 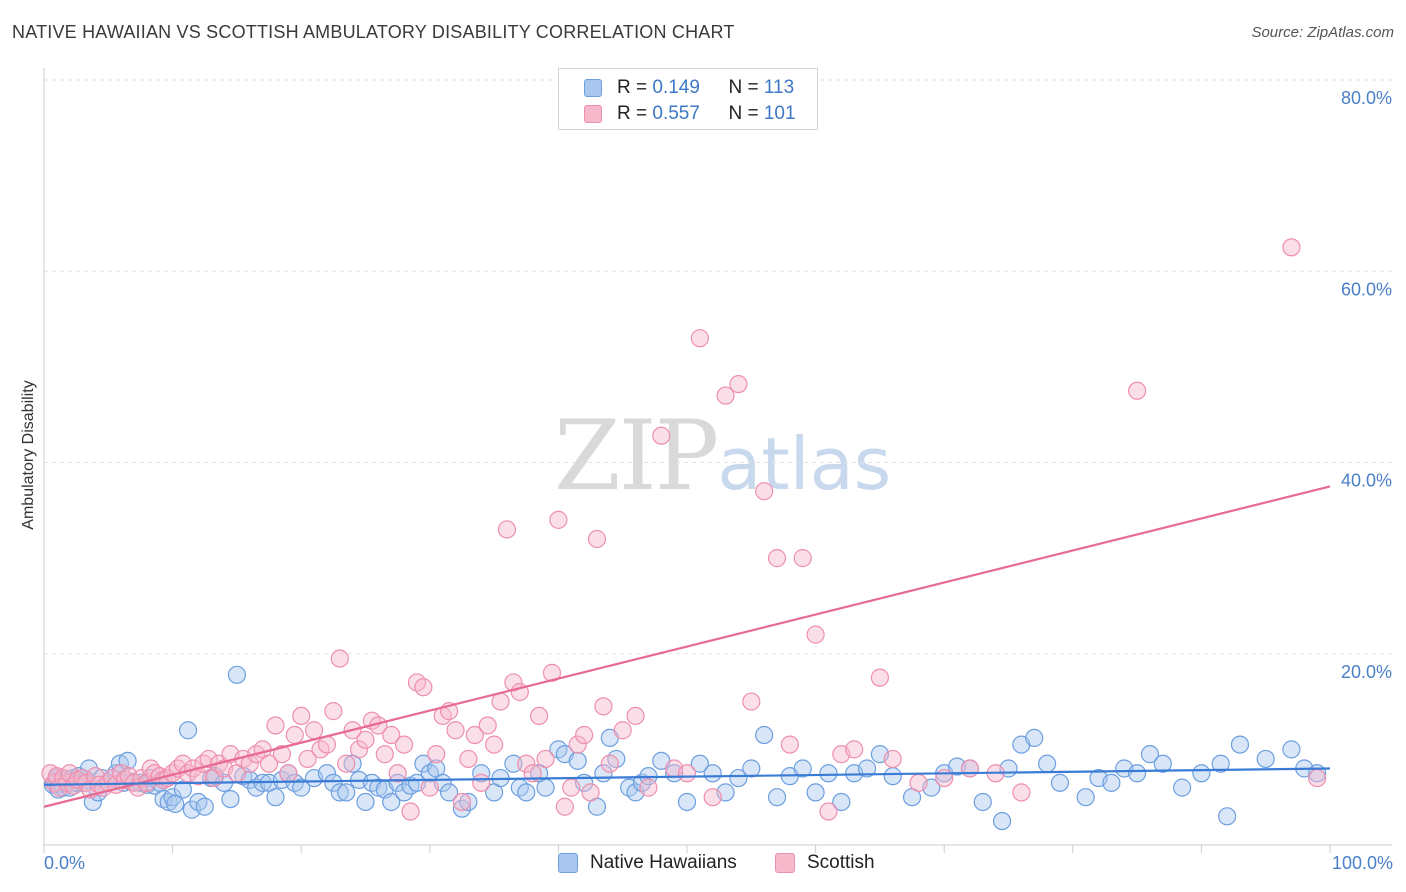 I want to click on legend-r-value: 0.149, so click(x=676, y=87).